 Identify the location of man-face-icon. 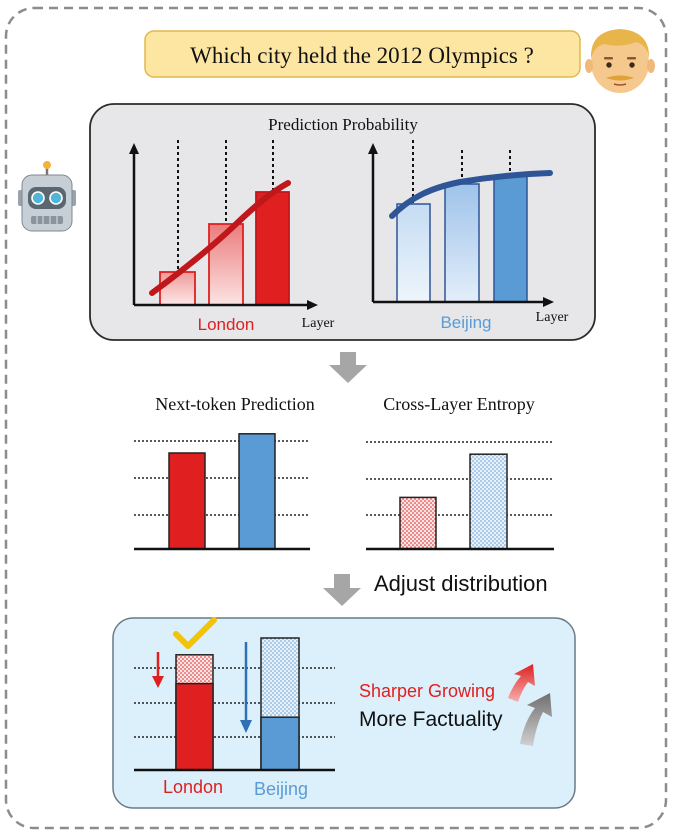
(620, 61).